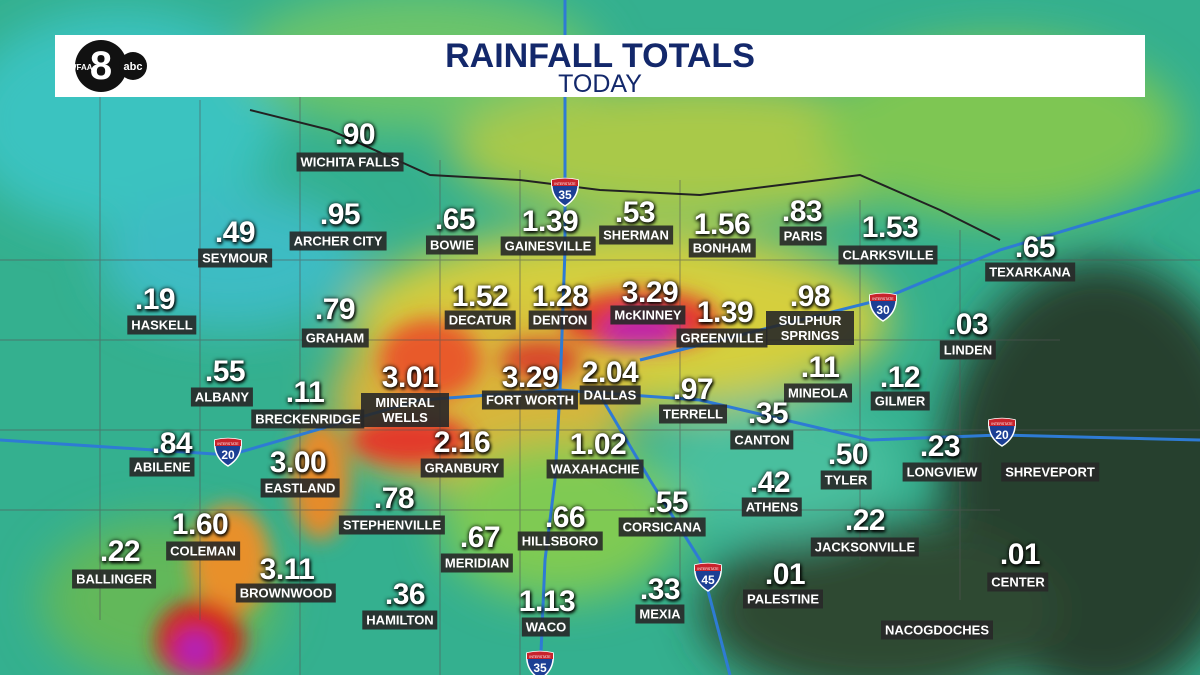 The image size is (1200, 675). I want to click on city-name: BOWIE, so click(452, 245).